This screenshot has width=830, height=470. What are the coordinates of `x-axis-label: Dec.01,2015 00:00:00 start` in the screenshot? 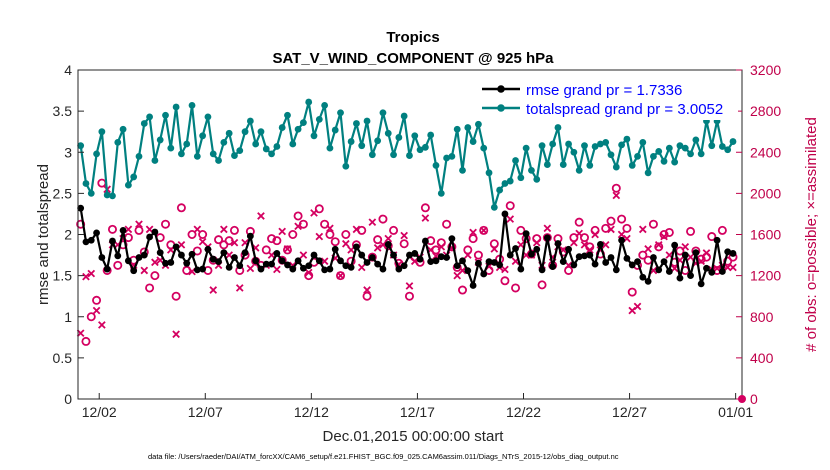 It's located at (414, 436).